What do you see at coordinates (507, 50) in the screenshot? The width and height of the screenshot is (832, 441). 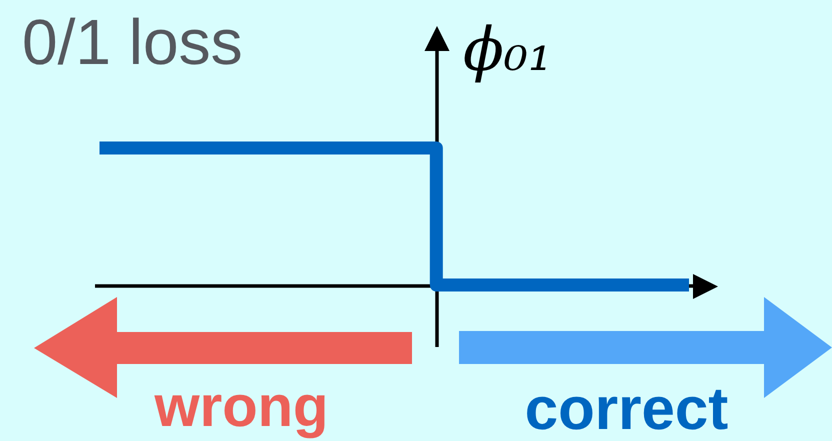 I see `y-axis-title: ϕ₀₁` at bounding box center [507, 50].